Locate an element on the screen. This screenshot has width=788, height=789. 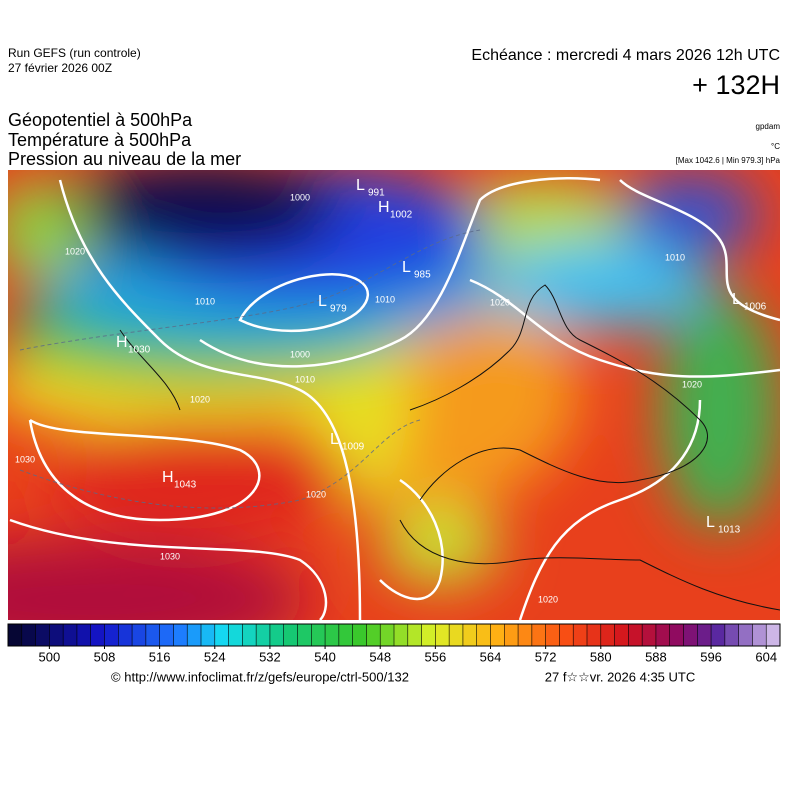
colorbar-frame is located at coordinates (394, 635).